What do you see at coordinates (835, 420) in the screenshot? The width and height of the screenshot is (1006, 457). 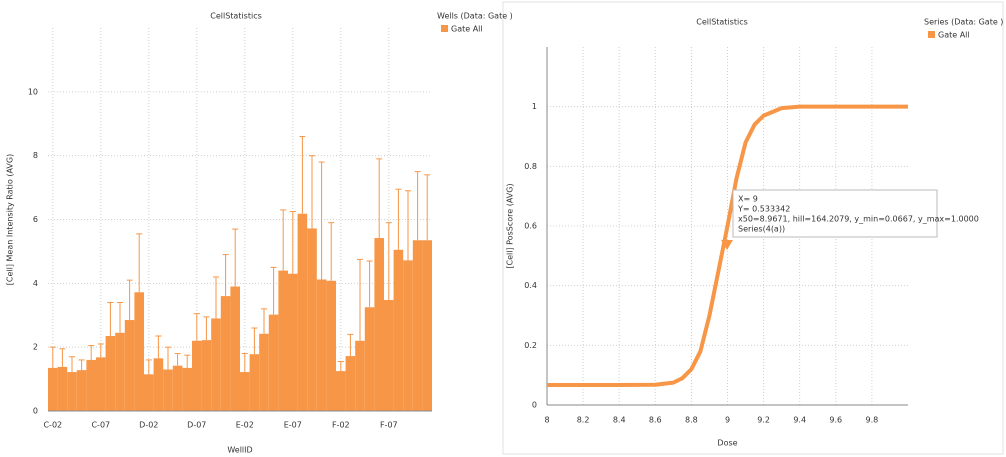 I see `x-tick-label: 9.6` at bounding box center [835, 420].